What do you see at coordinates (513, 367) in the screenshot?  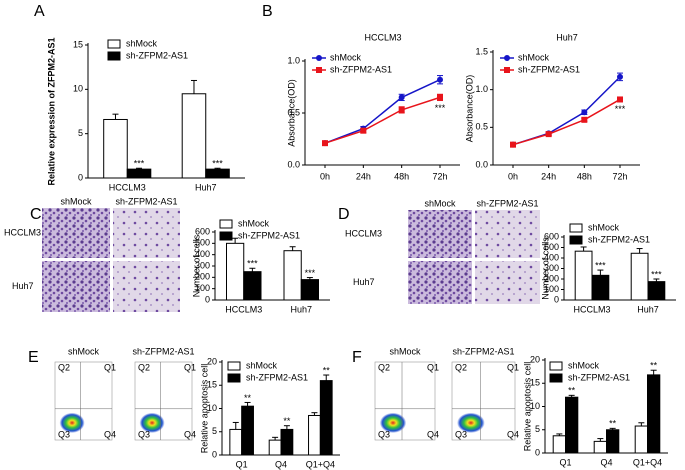 I see `quadrant-label: Q1` at bounding box center [513, 367].